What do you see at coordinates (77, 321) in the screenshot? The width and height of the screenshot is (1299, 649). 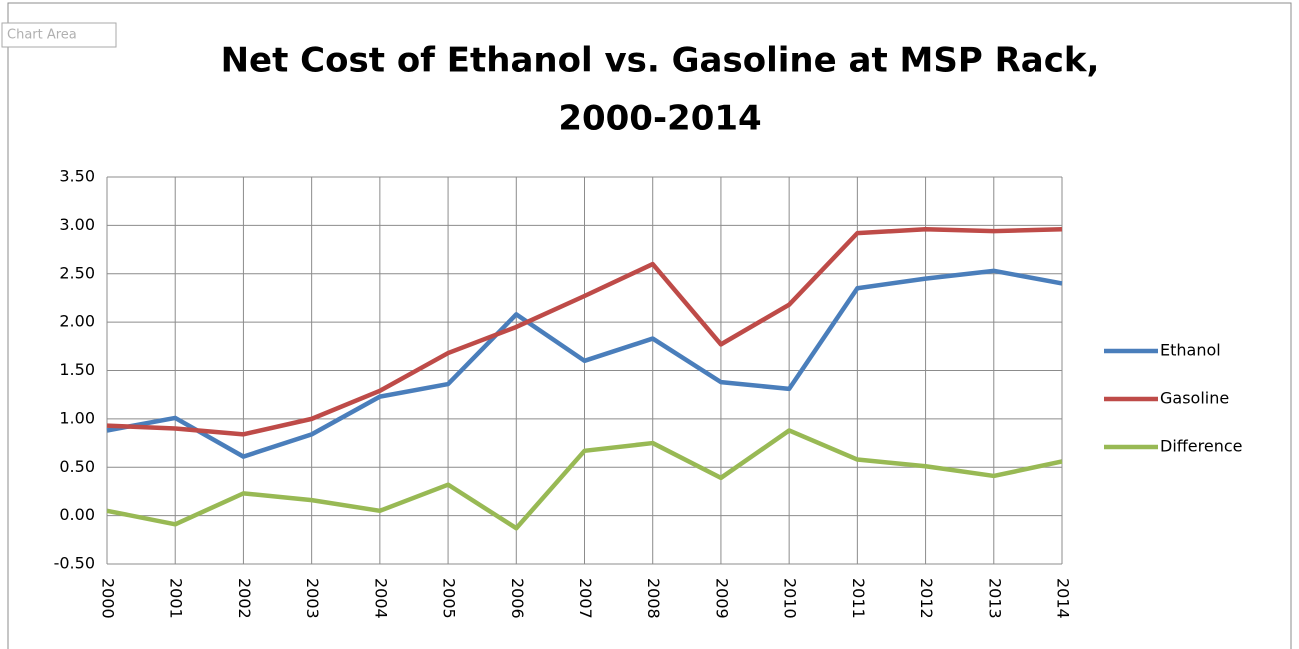 I see `y-tick-label: 2.00` at bounding box center [77, 321].